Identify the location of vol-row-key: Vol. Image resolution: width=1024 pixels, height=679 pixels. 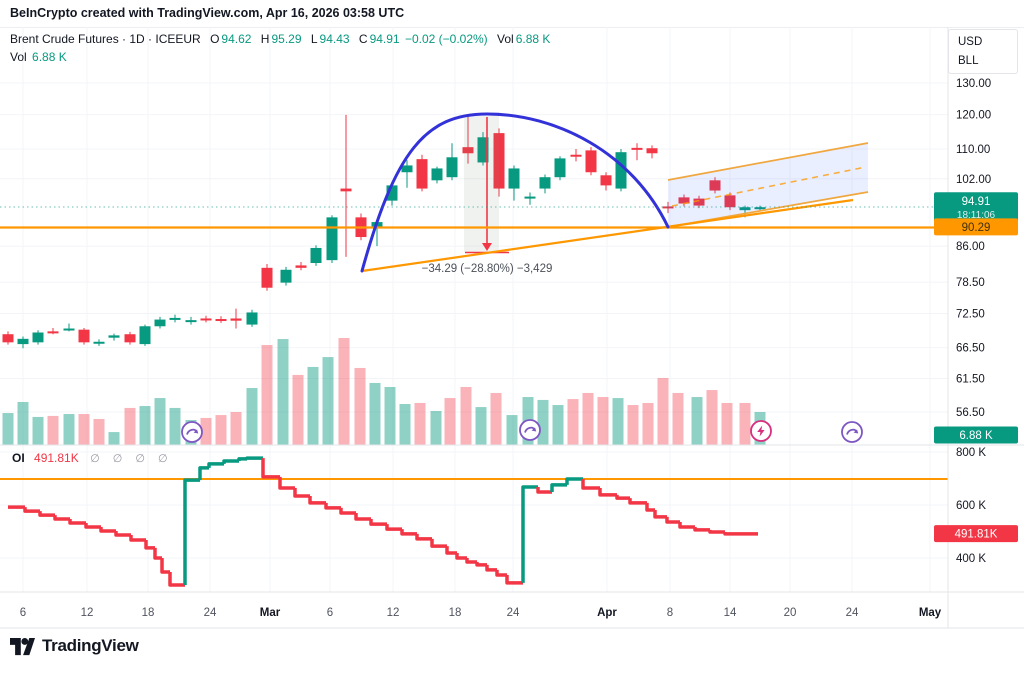
(18, 57).